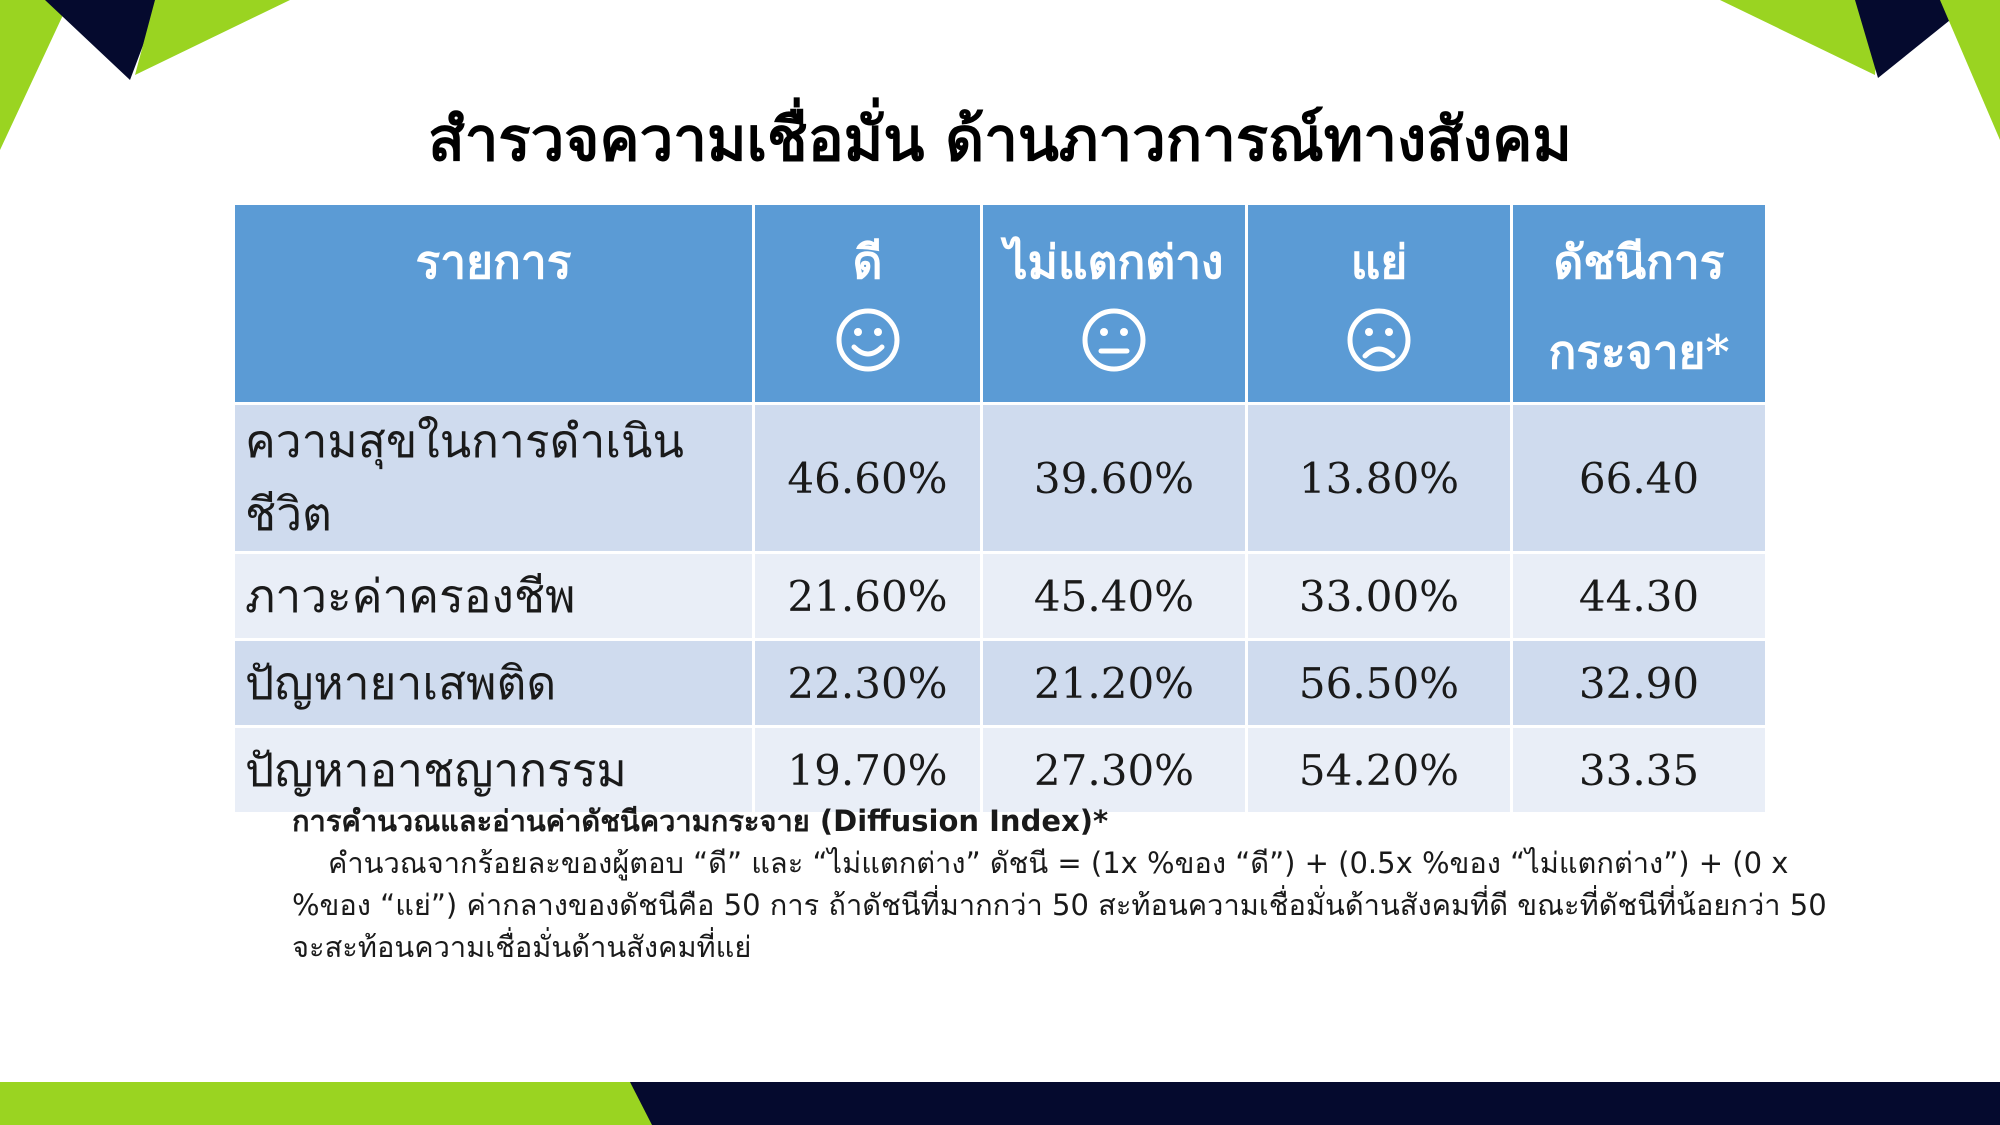 Image resolution: width=2000 pixels, height=1125 pixels. Describe the element at coordinates (1639, 770) in the screenshot. I see `row-index: 33.35` at that location.